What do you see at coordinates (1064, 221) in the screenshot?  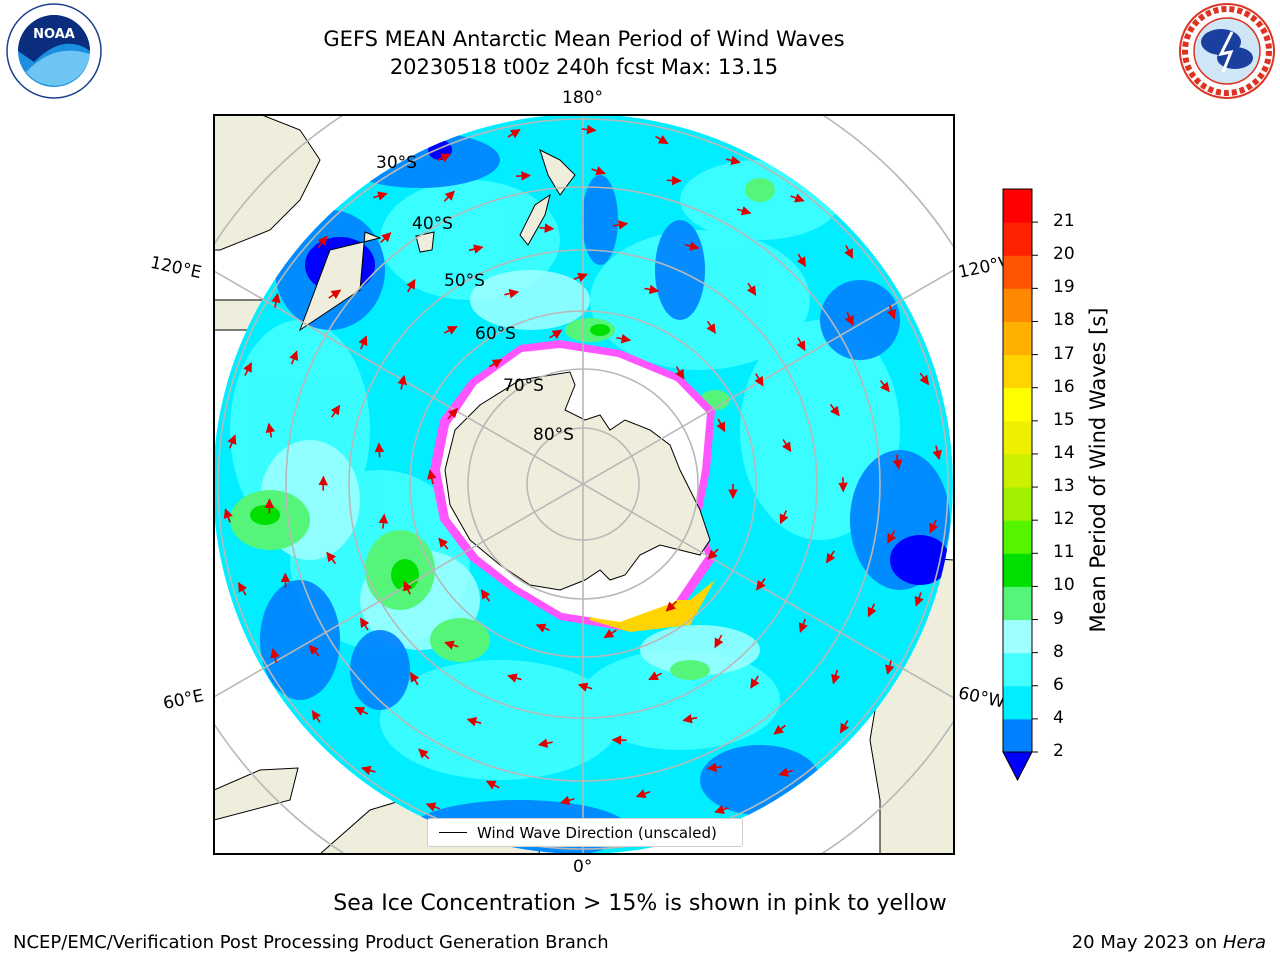 I see `colorbar-tick-label: 21` at bounding box center [1064, 221].